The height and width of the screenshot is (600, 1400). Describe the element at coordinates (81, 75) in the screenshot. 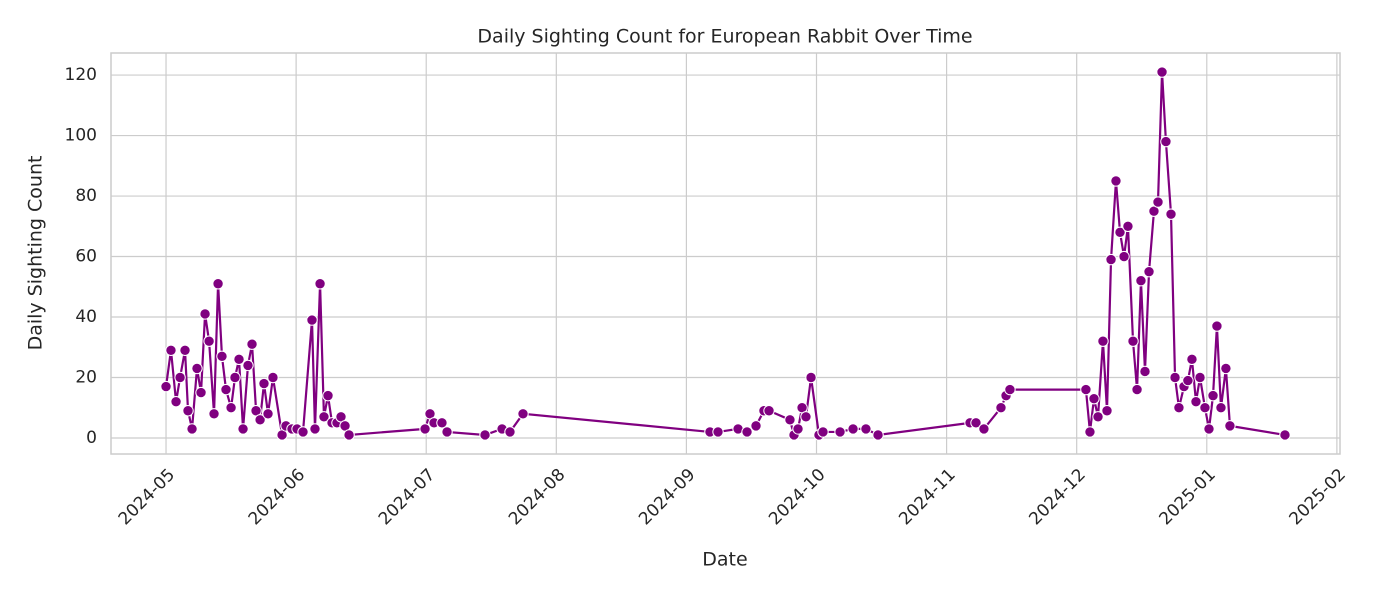

I see `y-tick-label: 120` at that location.